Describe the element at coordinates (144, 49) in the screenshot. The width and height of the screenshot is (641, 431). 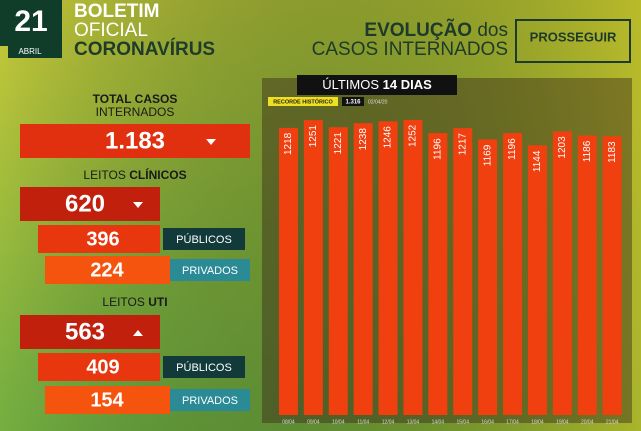
I see `bulletin-line3: CORONAVÍRUS` at that location.